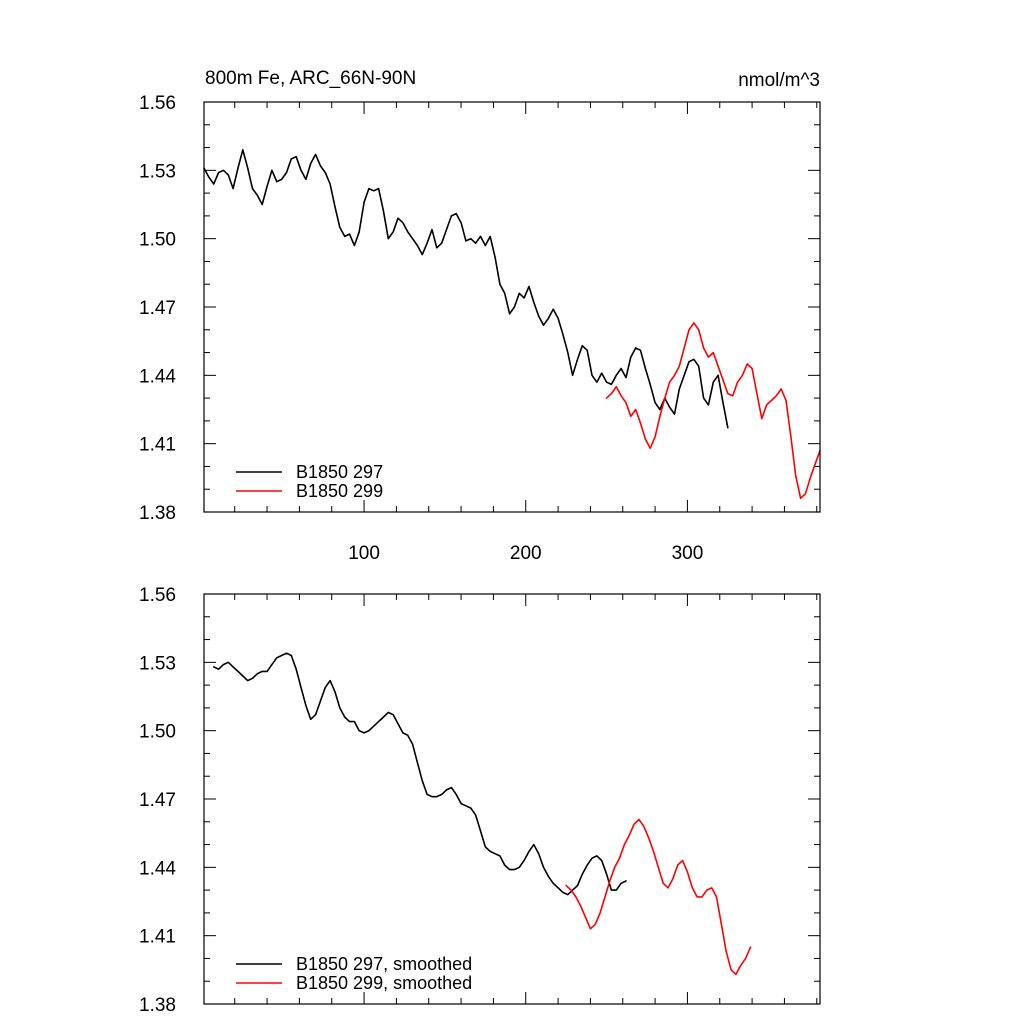  Describe the element at coordinates (384, 983) in the screenshot. I see `legend-label-299-smoothed: B1850 299, smoothed` at that location.